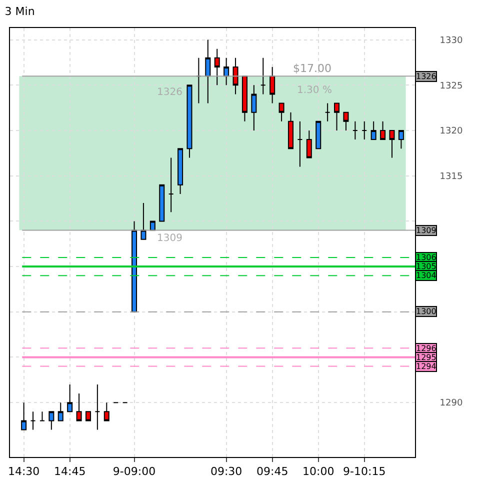  What do you see at coordinates (272, 471) in the screenshot?
I see `x-tick-label: 09:45` at bounding box center [272, 471].